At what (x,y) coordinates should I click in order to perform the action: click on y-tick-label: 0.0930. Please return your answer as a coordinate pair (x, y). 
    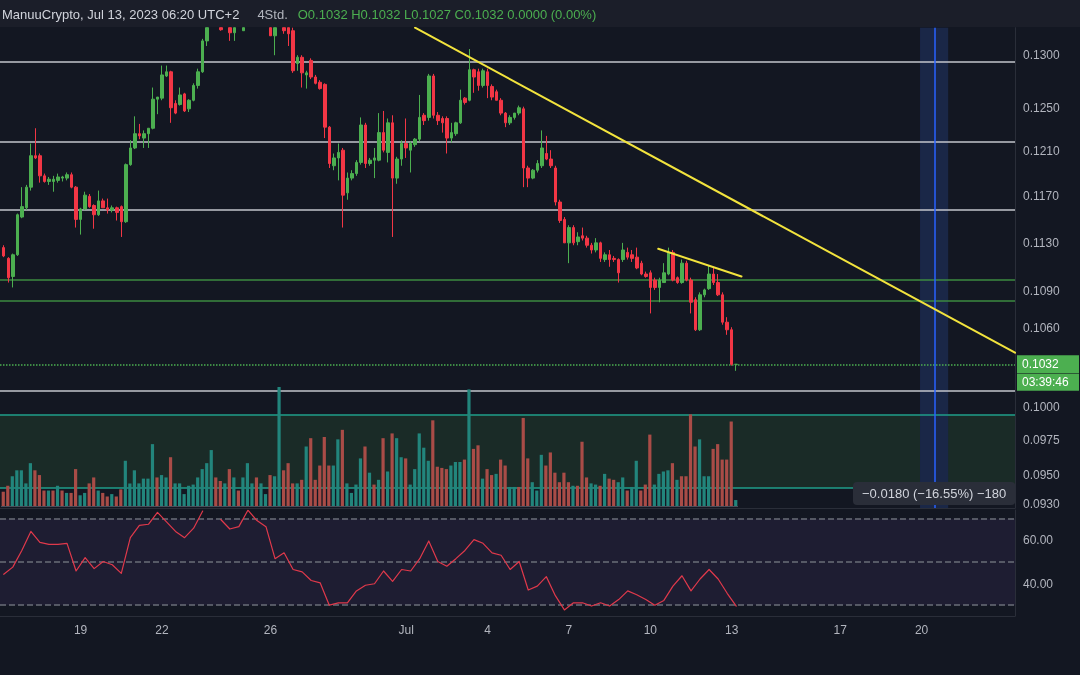
    Looking at the image, I should click on (1042, 503).